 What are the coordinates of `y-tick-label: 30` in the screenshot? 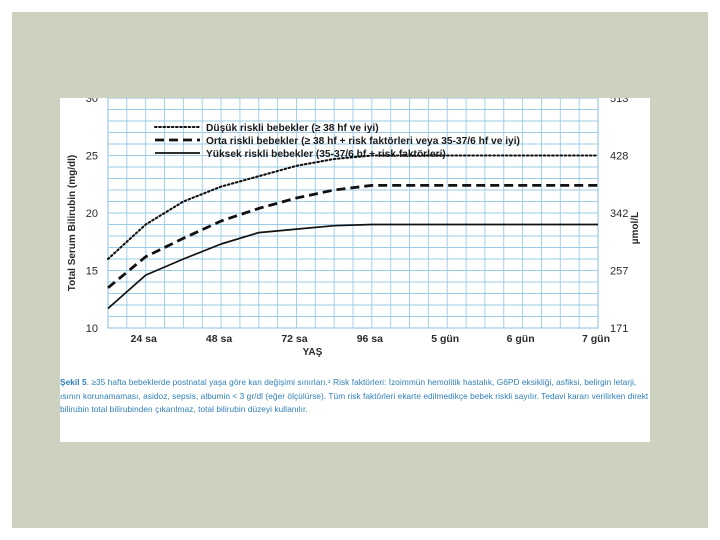 It's located at (92, 101).